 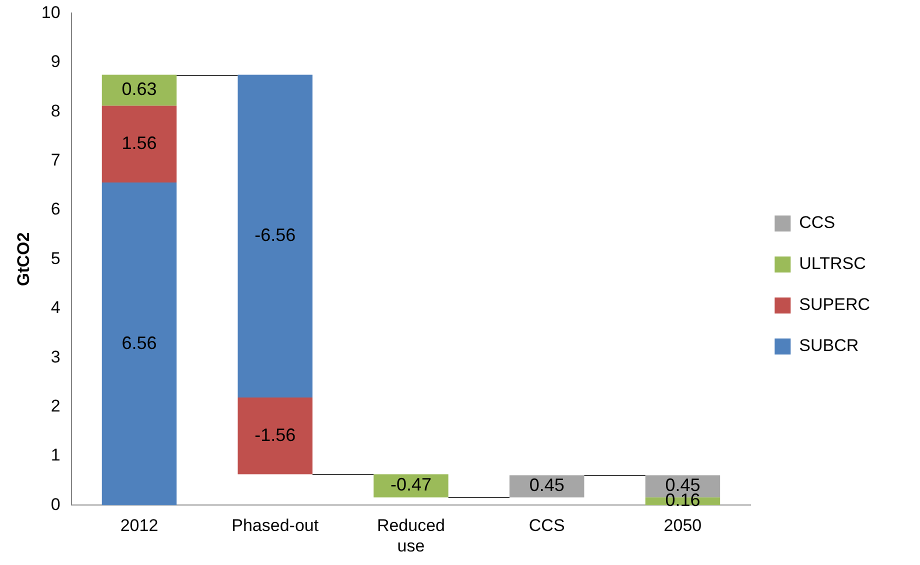 I want to click on y-tick-label: 7, so click(x=55, y=160).